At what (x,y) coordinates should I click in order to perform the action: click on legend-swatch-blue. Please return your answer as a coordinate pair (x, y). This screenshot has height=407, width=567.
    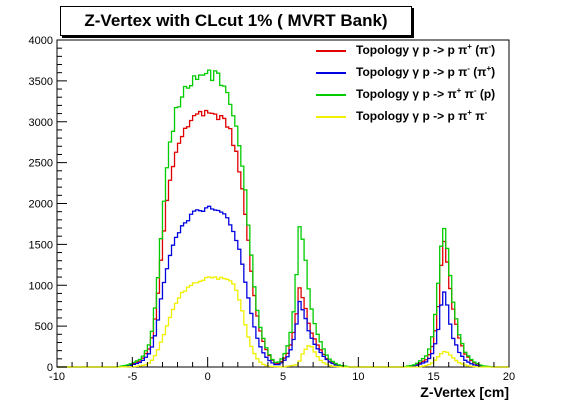
    Looking at the image, I should click on (331, 73).